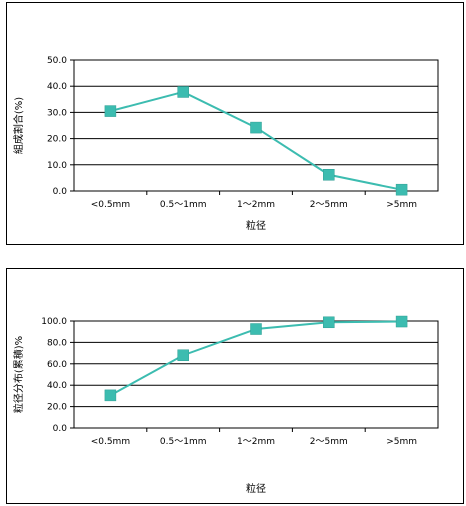 The height and width of the screenshot is (506, 466). I want to click on y-tick-label: 30.0, so click(57, 113).